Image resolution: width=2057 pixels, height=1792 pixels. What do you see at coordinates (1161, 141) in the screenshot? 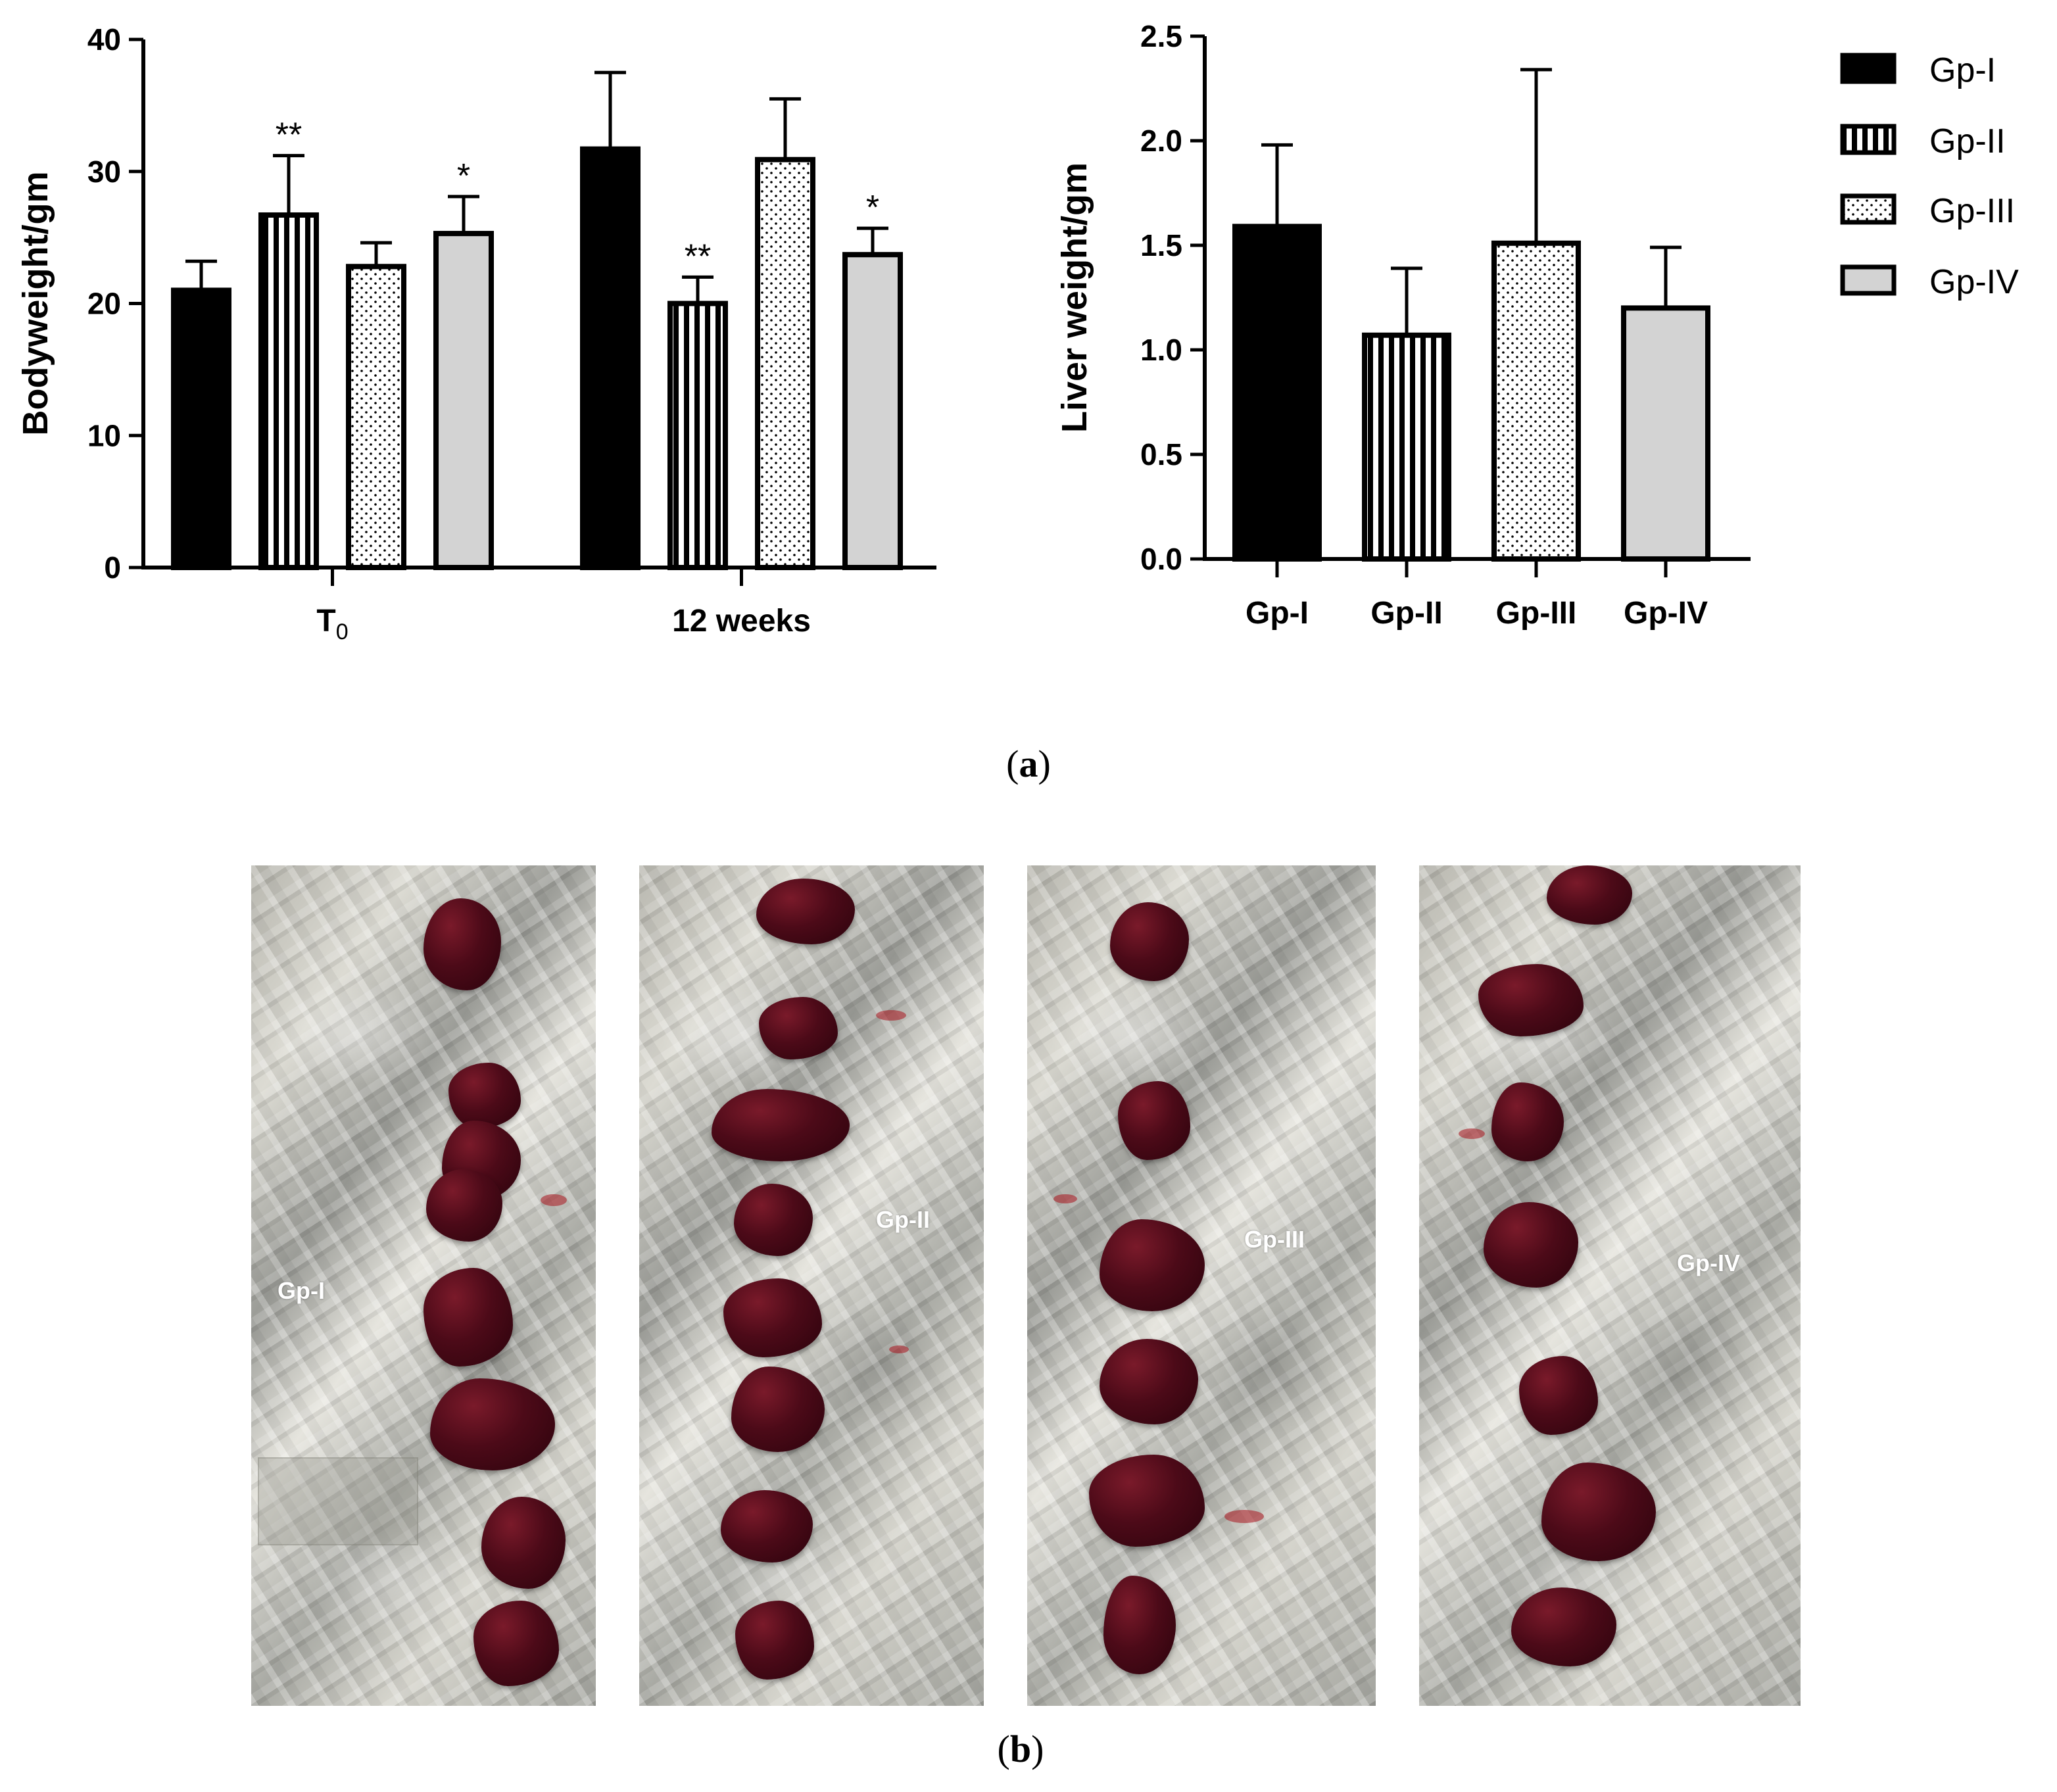
I see `y-tick-label: 2.0` at bounding box center [1161, 141].